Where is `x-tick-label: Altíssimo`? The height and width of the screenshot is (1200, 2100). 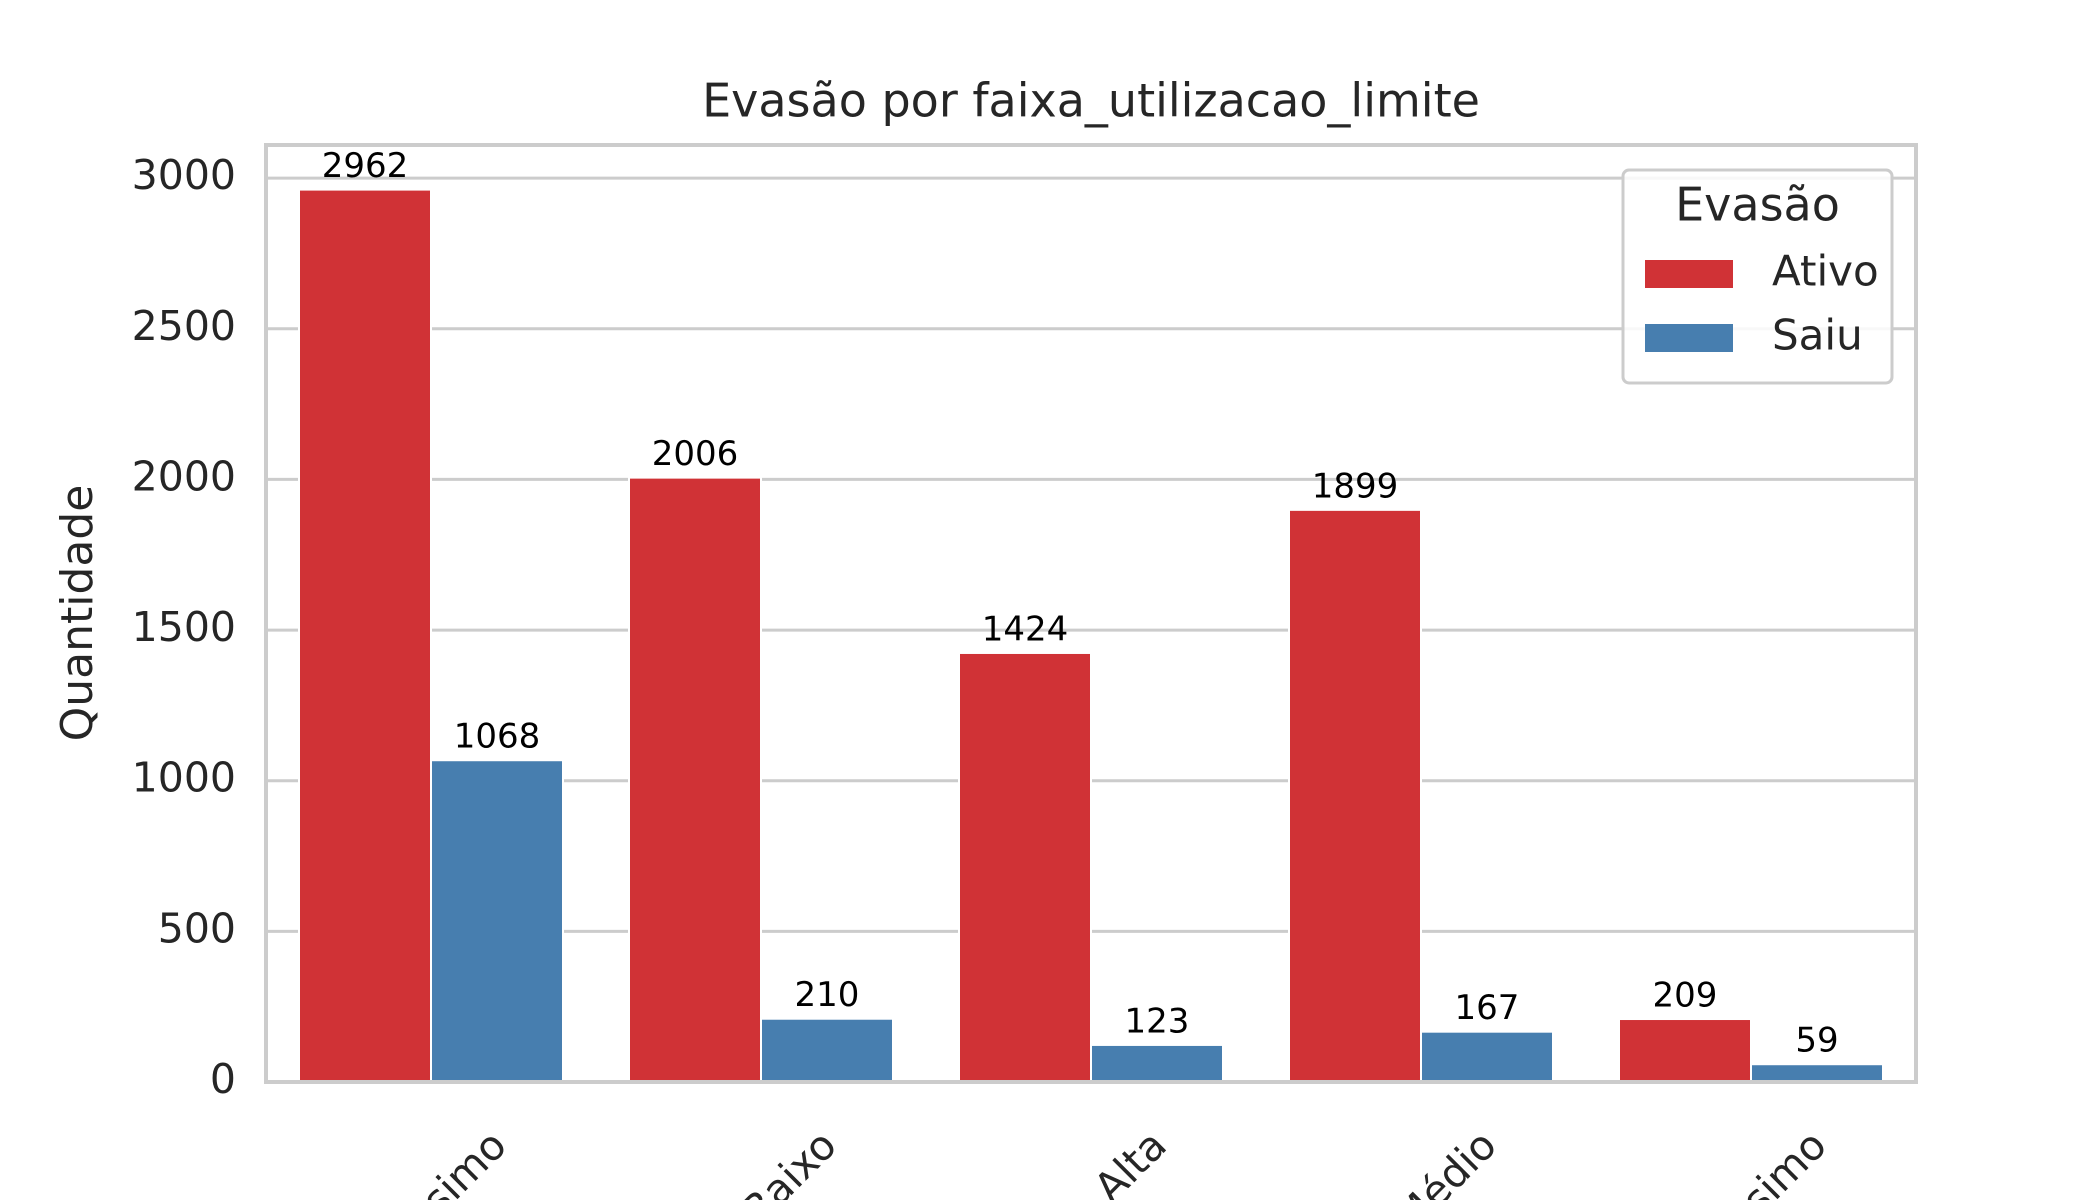 x-tick-label: Altíssimo is located at coordinates (1752, 1160).